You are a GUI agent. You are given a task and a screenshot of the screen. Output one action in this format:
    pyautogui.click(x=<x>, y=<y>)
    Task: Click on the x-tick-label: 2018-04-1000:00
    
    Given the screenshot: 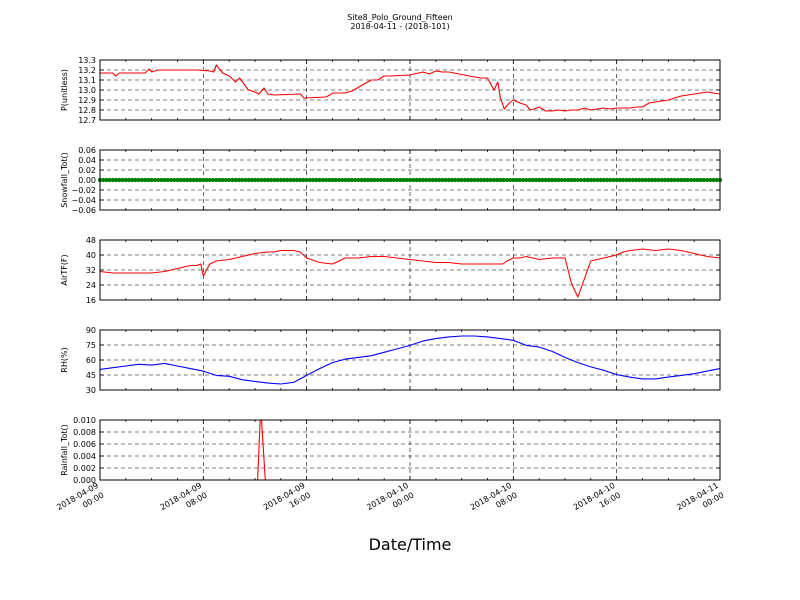 What is the action you would take?
    pyautogui.click(x=390, y=501)
    